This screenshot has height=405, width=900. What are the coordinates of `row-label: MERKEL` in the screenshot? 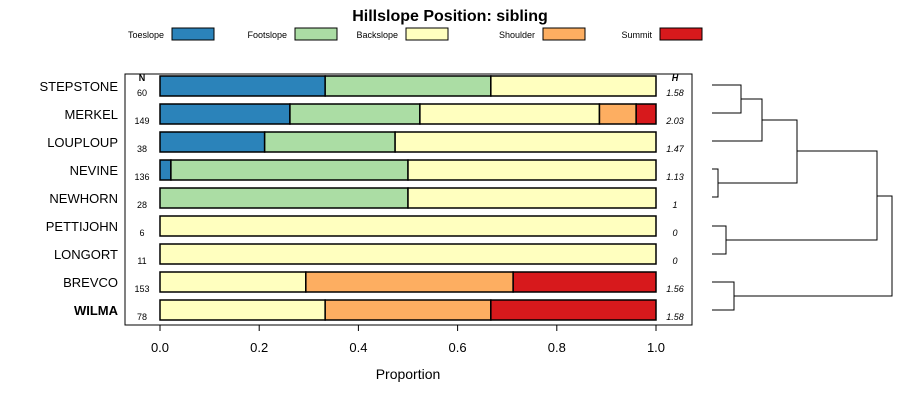 It's located at (91, 114).